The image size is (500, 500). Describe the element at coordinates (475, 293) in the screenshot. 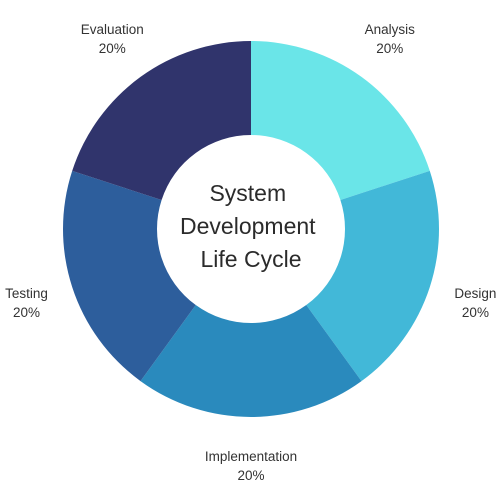

I see `slice-name: Design` at that location.